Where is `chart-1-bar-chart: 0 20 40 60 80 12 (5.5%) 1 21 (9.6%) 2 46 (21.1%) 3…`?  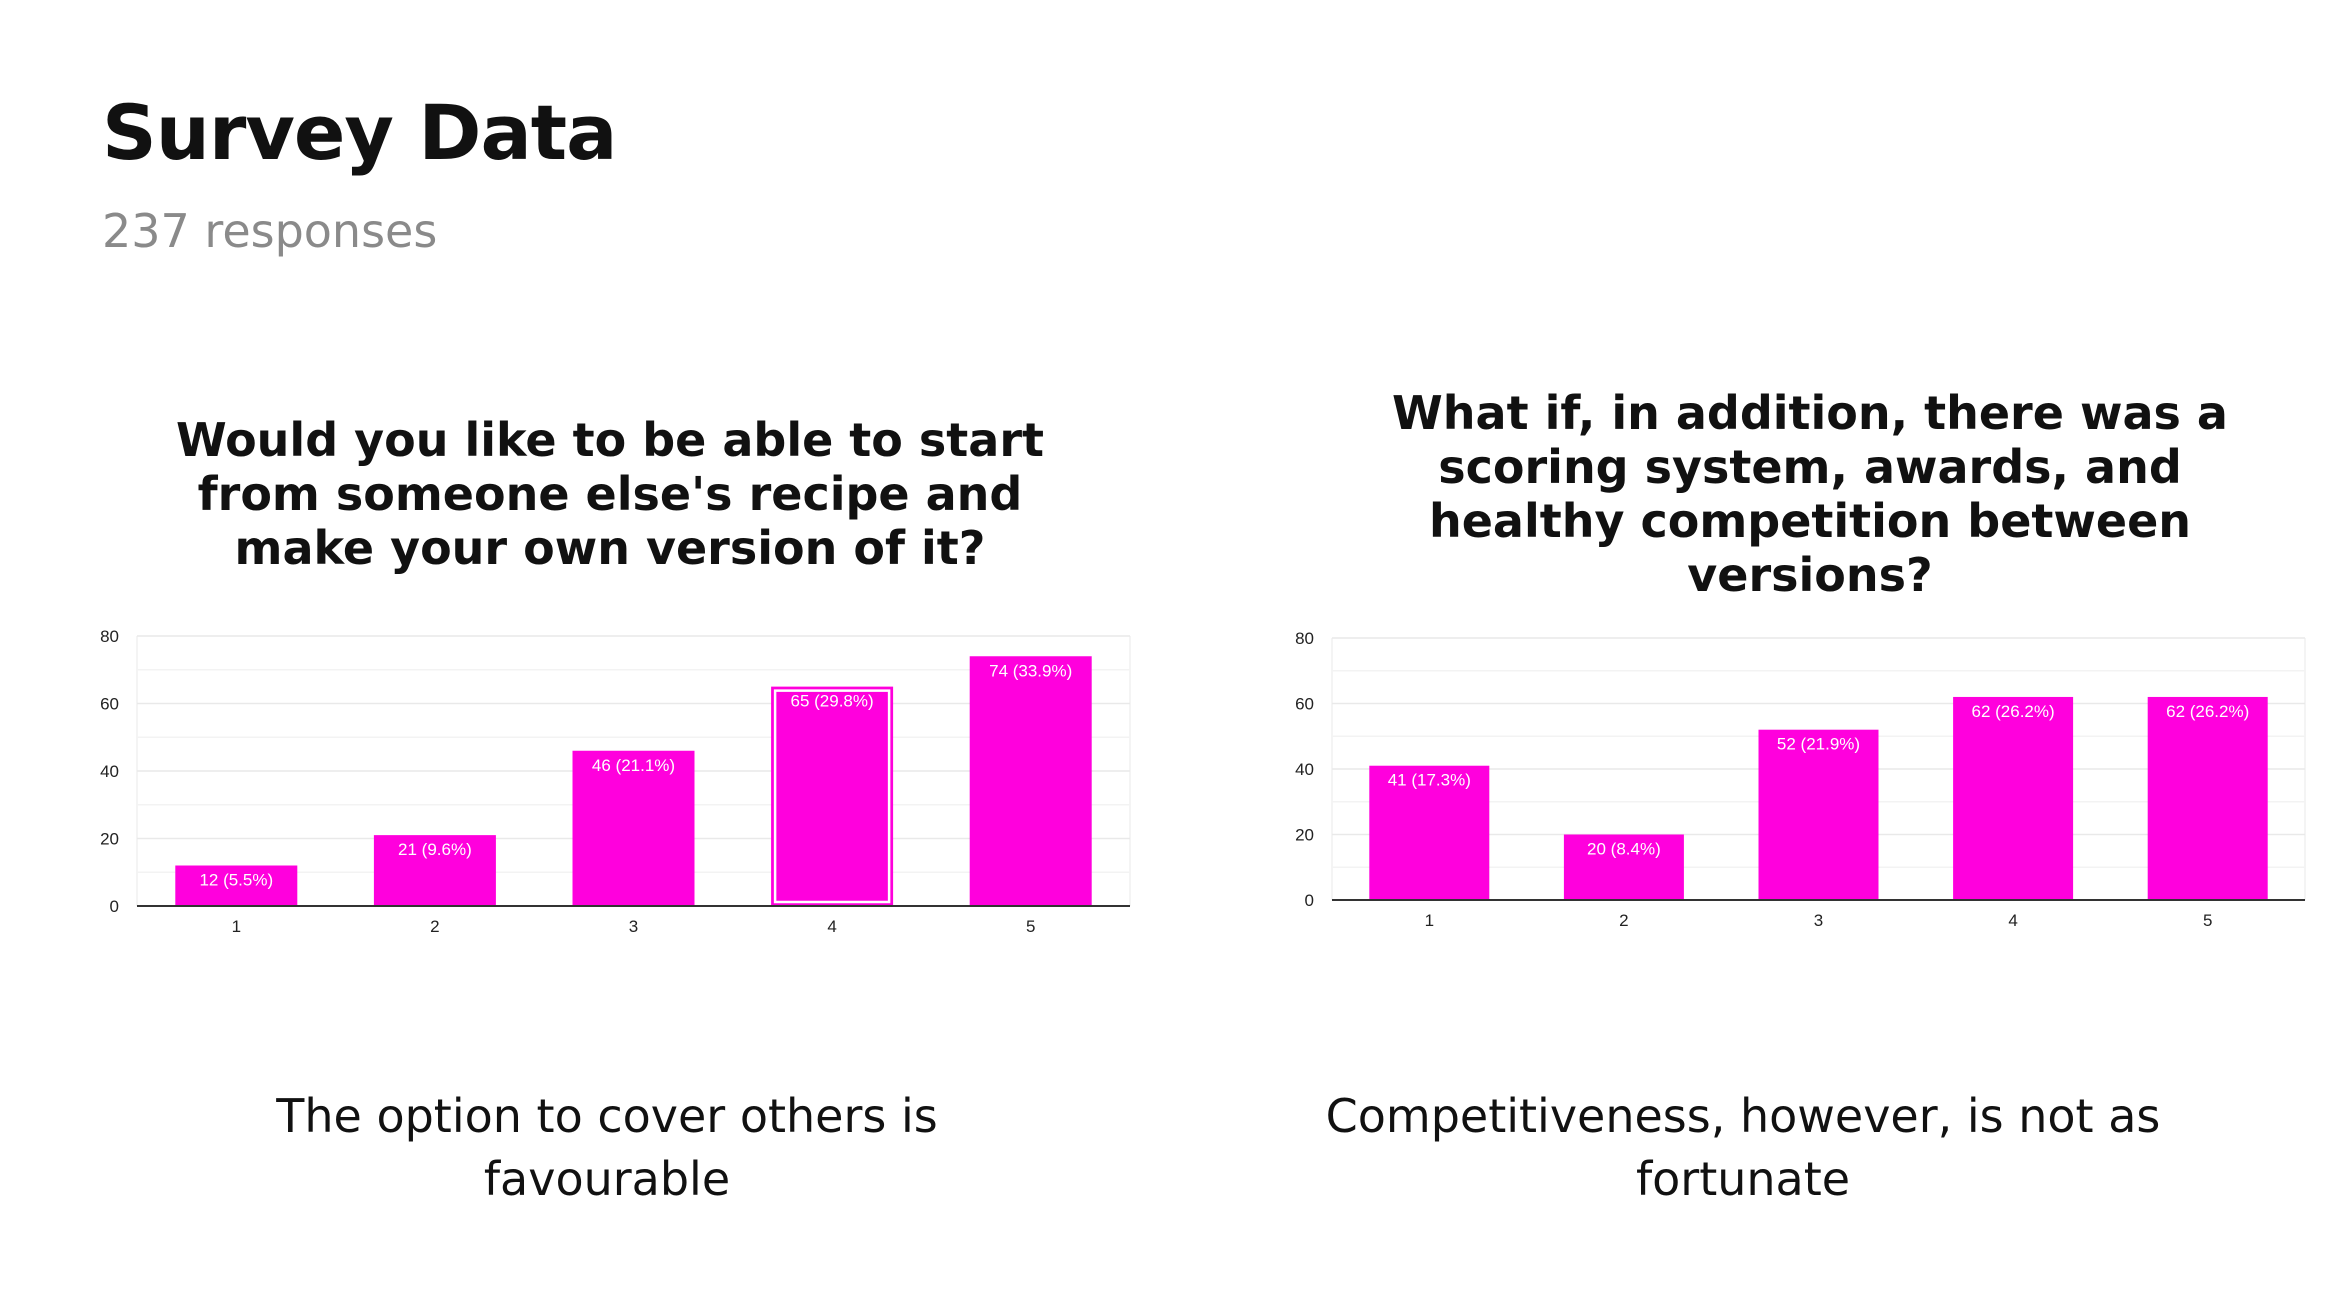
chart-1-bar-chart: 0 20 40 60 80 12 (5.5%) 1 21 (9.6%) 2 46 (21.1%) 3… is located at coordinates (615, 781).